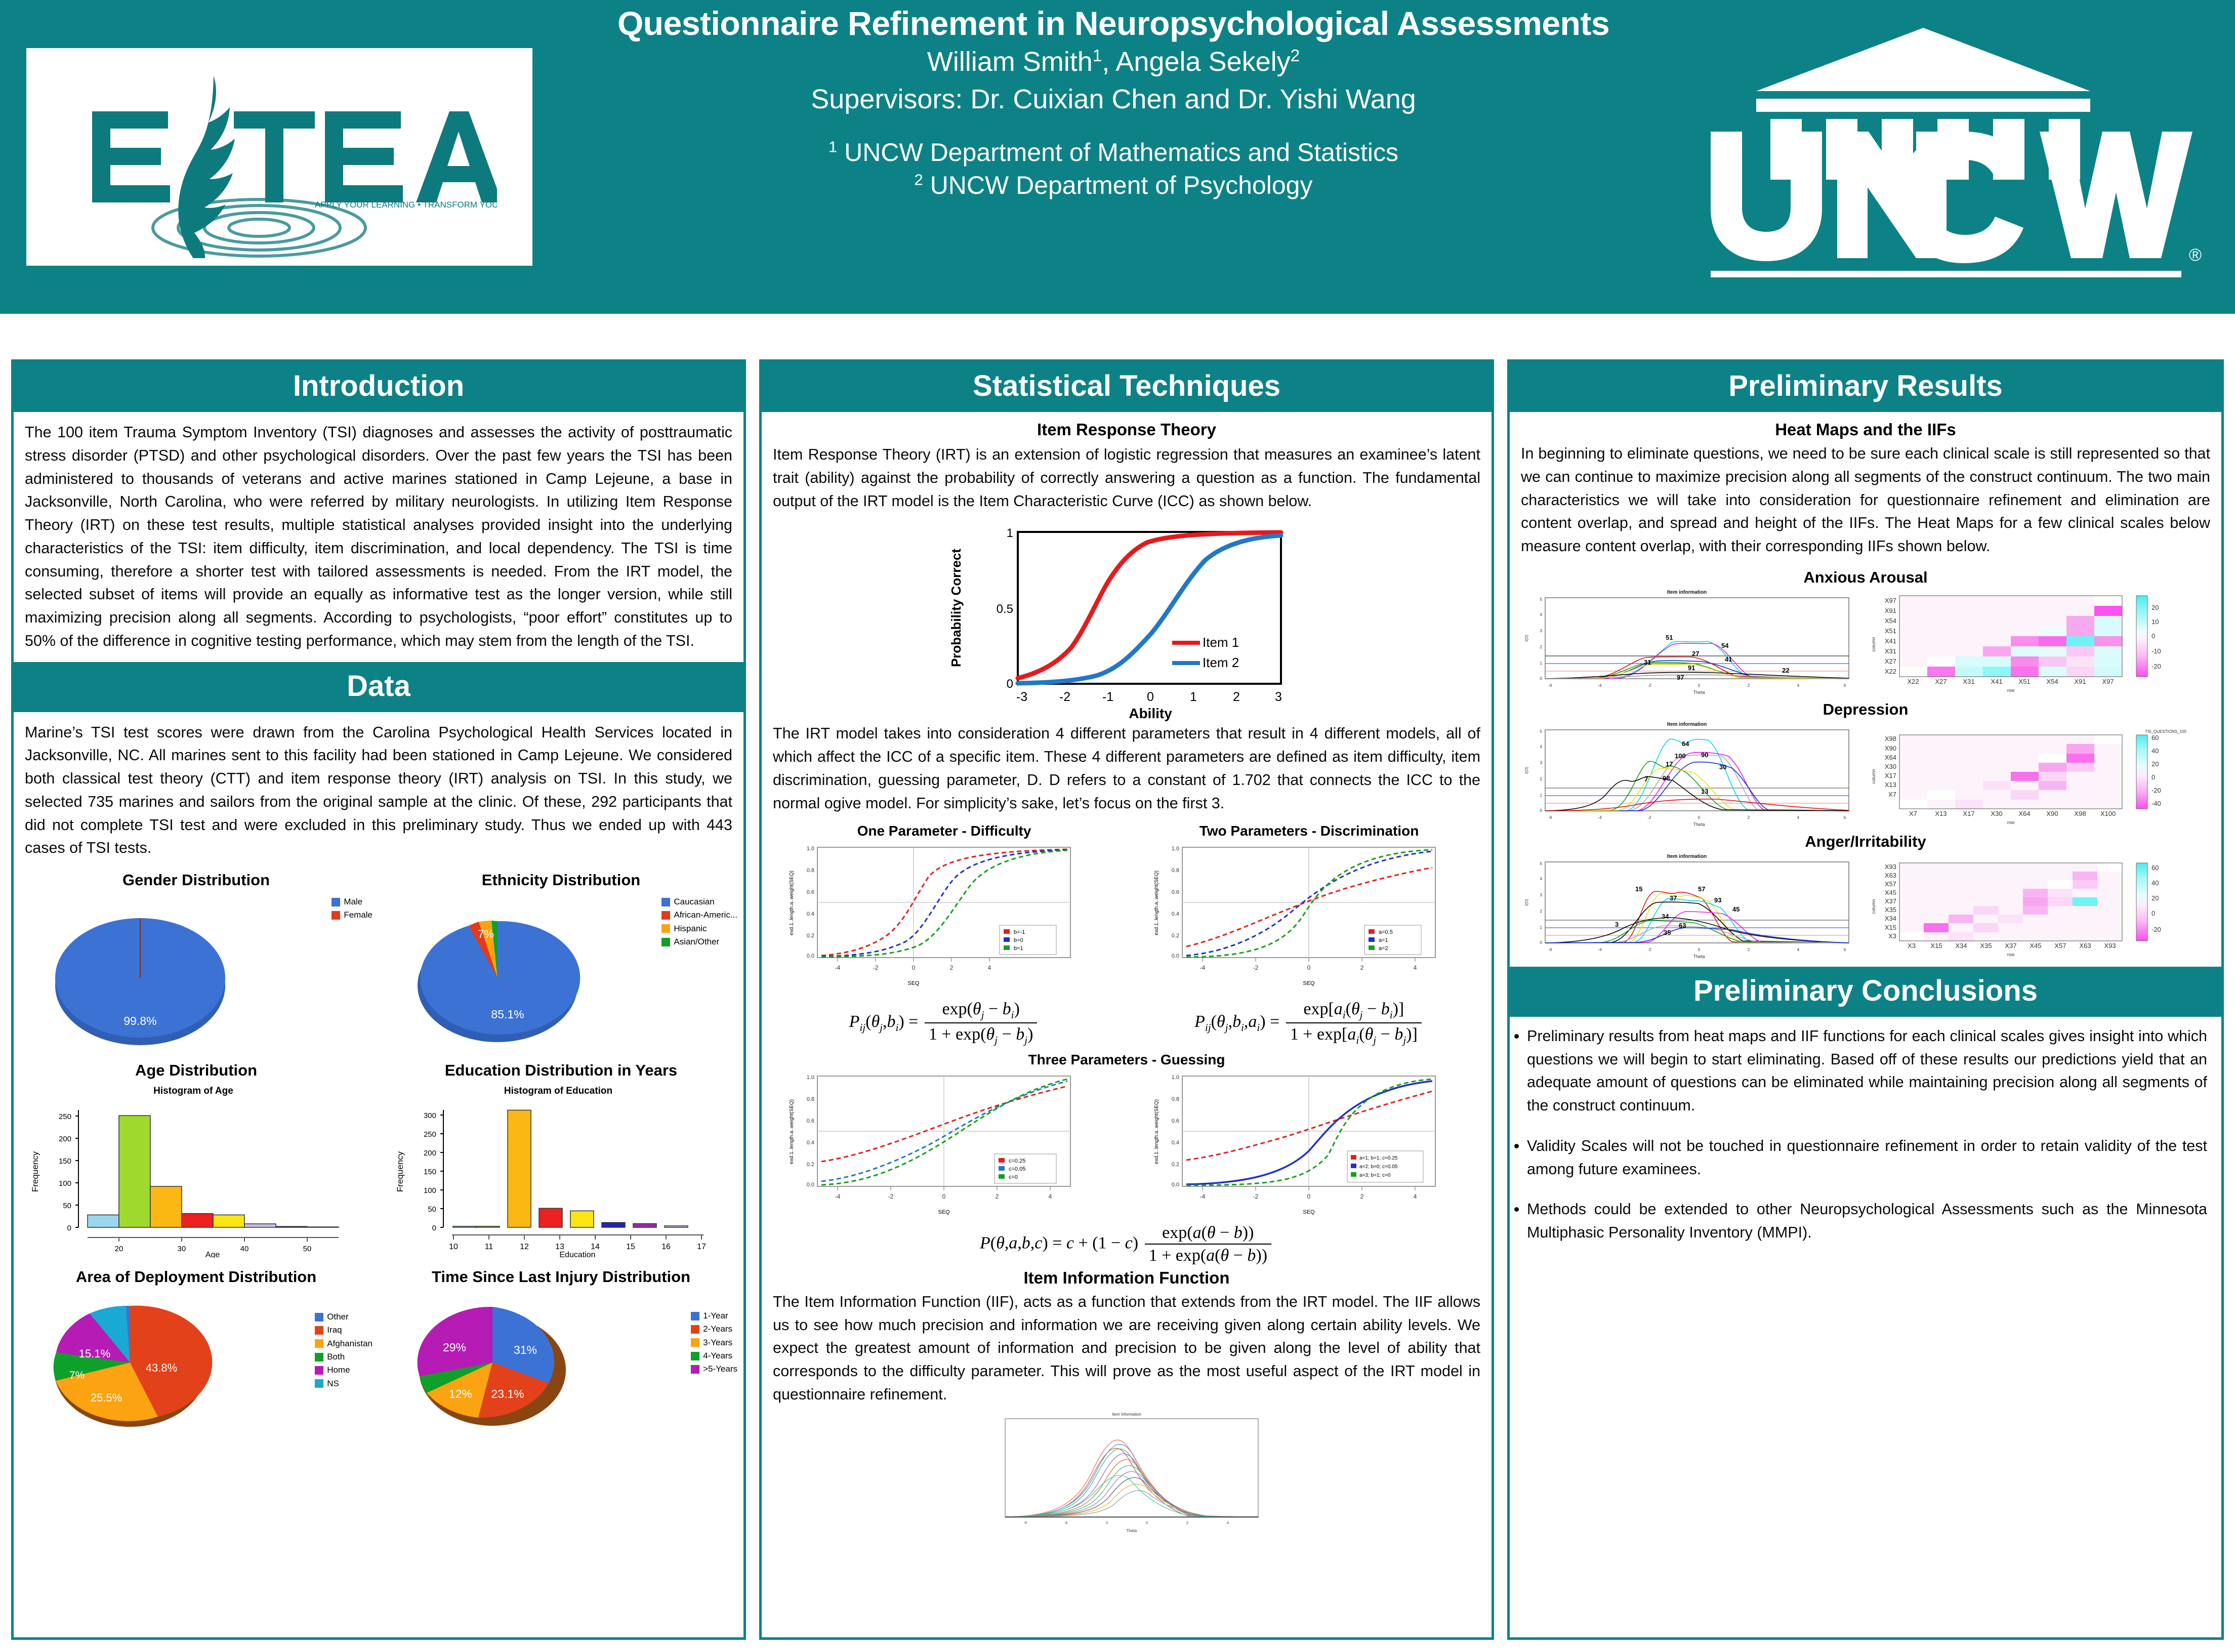 The width and height of the screenshot is (2235, 1652). I want to click on hm-ang-col-6: X57, so click(2060, 945).